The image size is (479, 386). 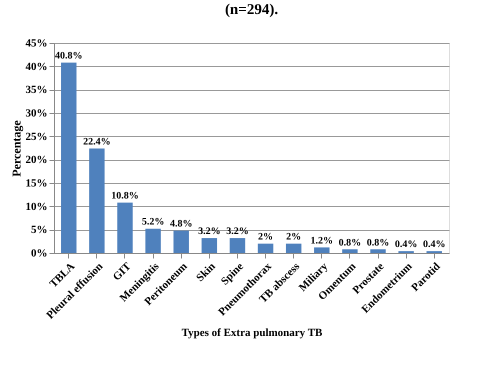 What do you see at coordinates (97, 142) in the screenshot?
I see `data-label: 22.4%` at bounding box center [97, 142].